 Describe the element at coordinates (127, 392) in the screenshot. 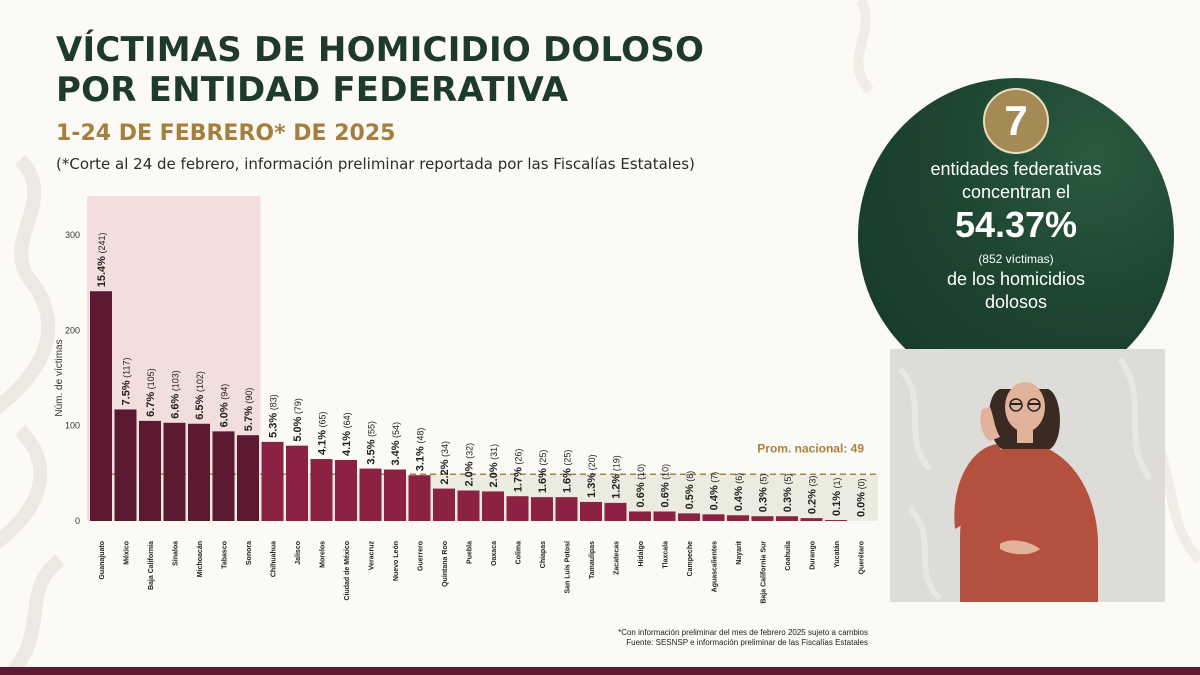

I see `data-label-percent: 7.5%` at that location.